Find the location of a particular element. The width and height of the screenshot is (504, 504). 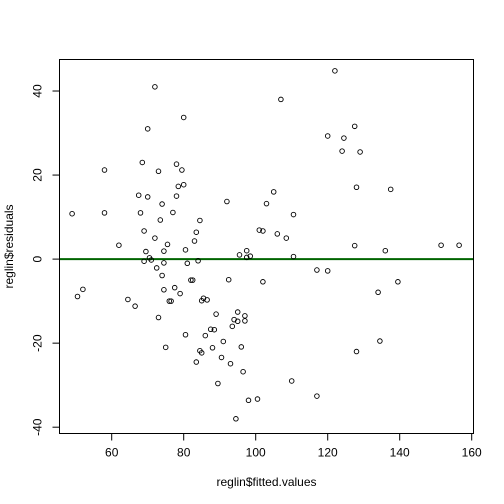

x-tick-label: 160 is located at coordinates (472, 453).